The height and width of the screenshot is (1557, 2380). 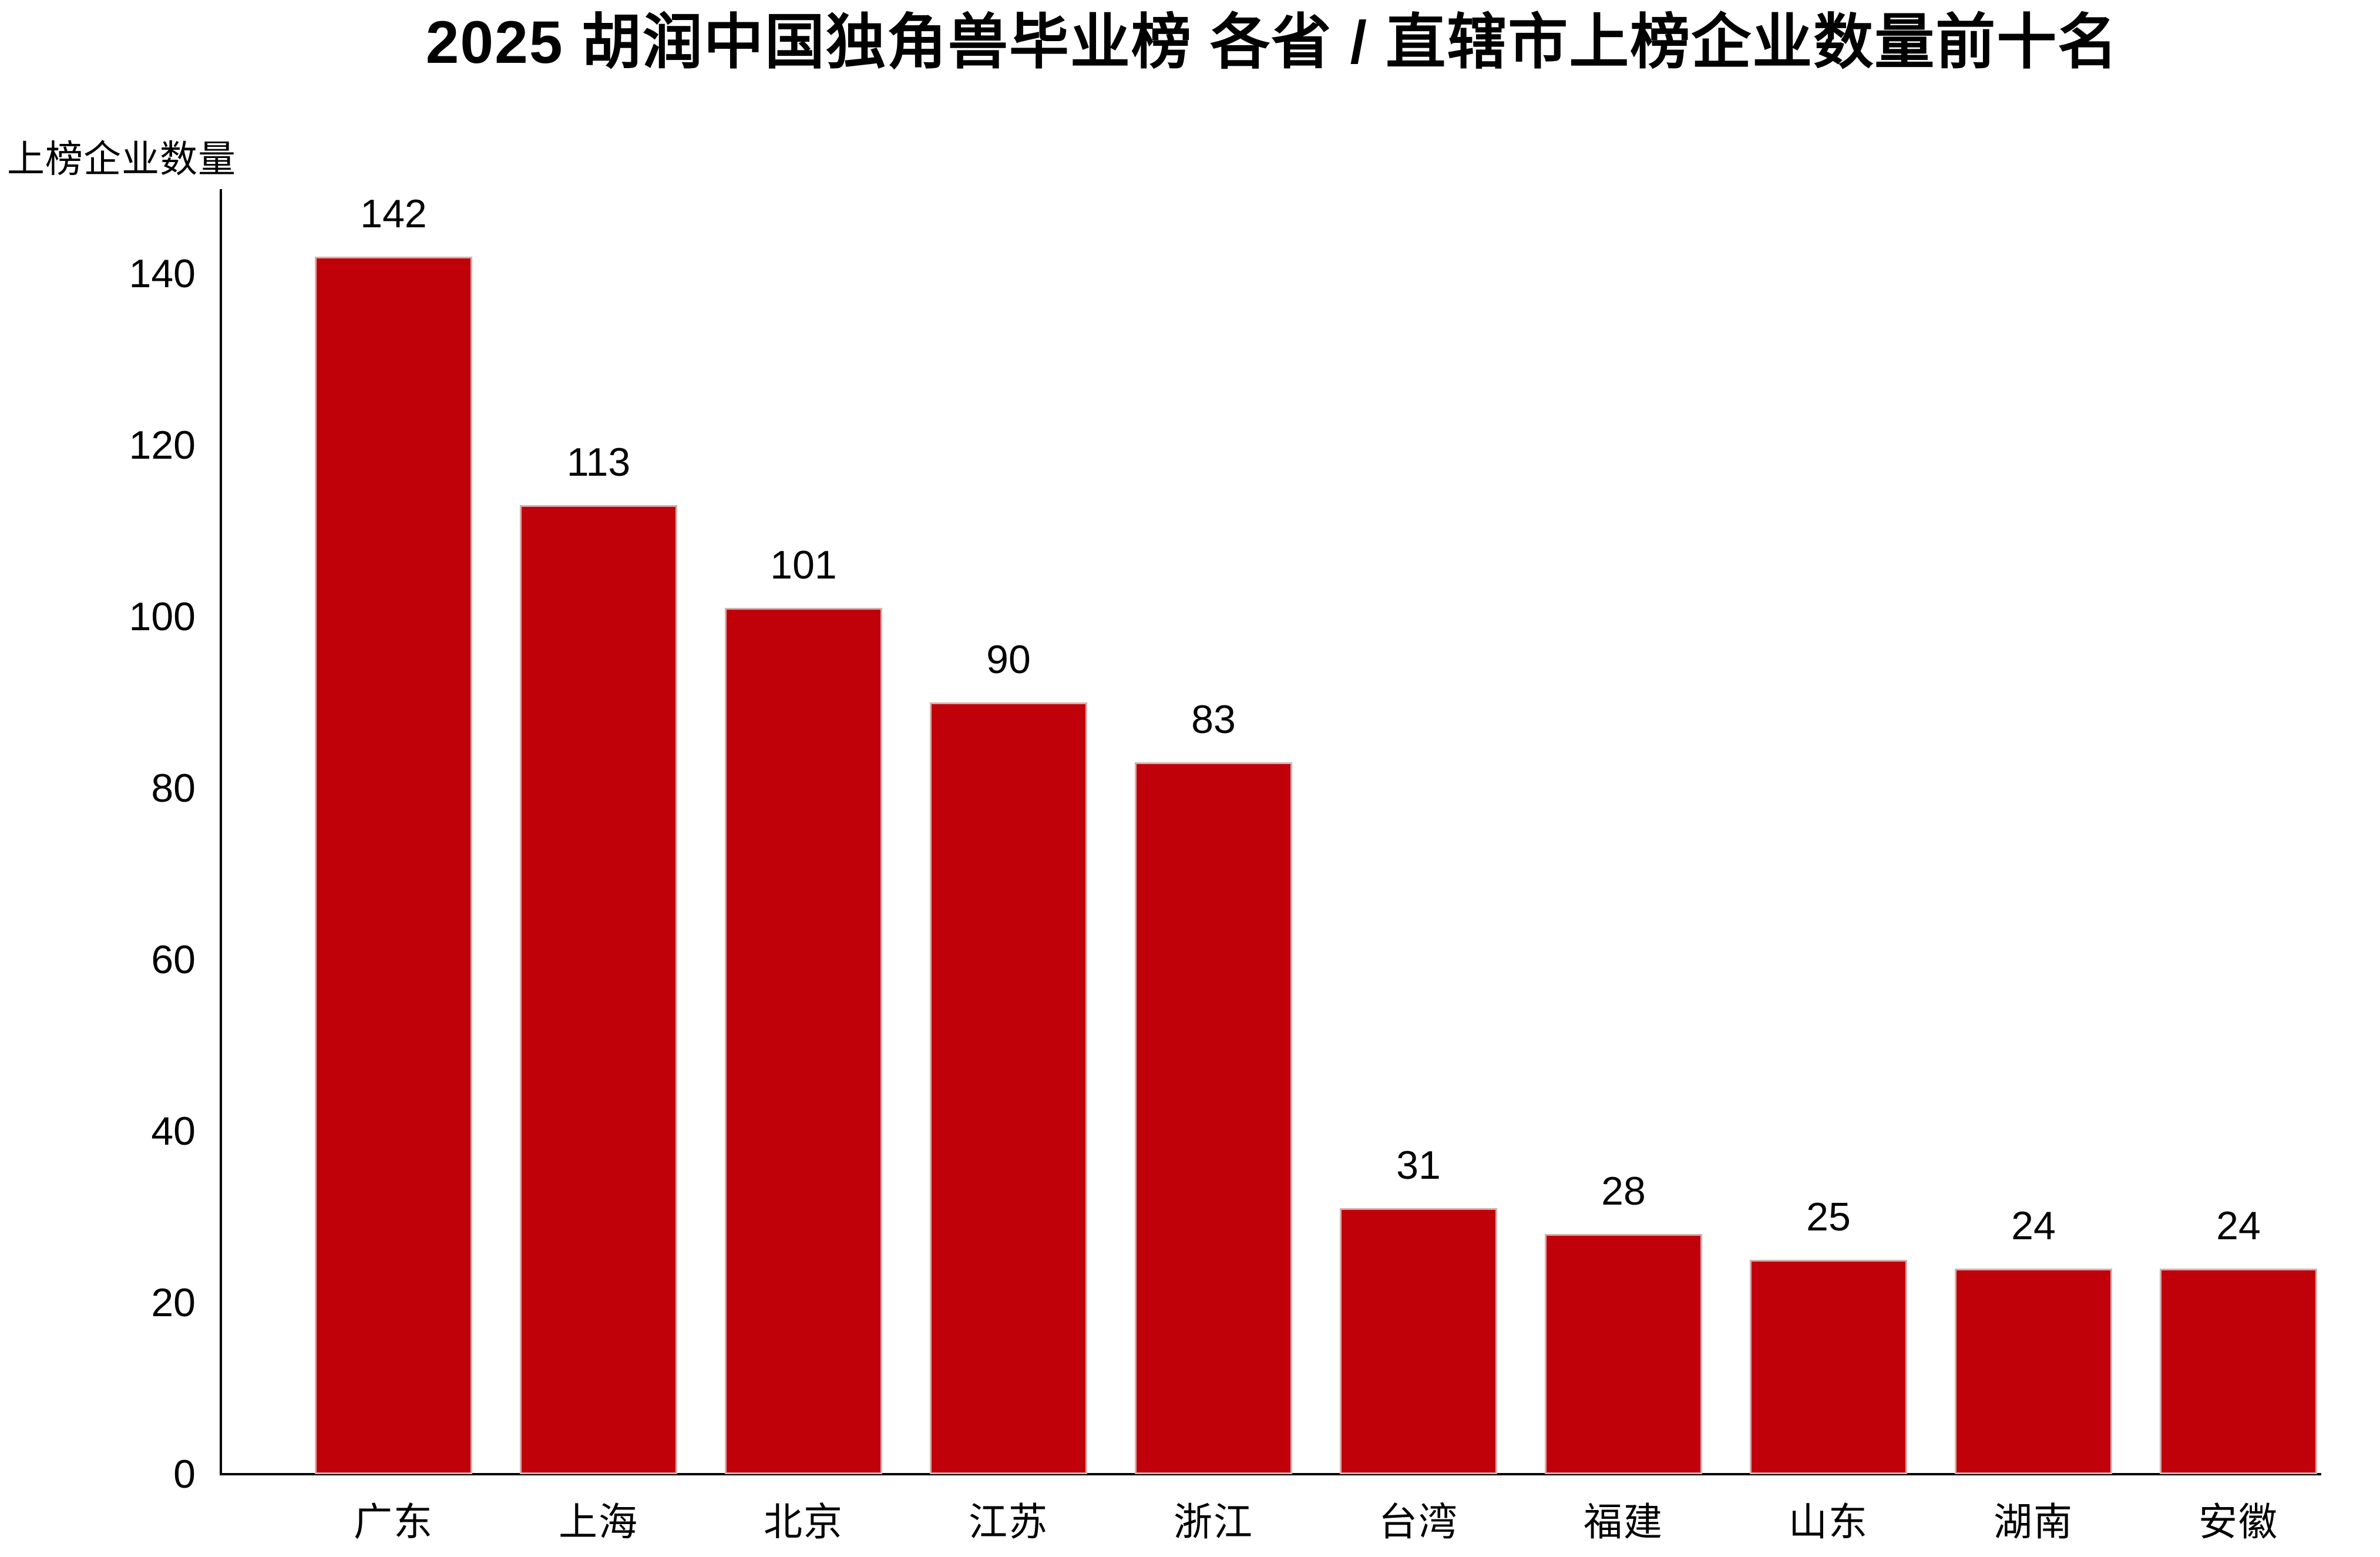 I want to click on x-category-label: 江苏, so click(x=1008, y=1521).